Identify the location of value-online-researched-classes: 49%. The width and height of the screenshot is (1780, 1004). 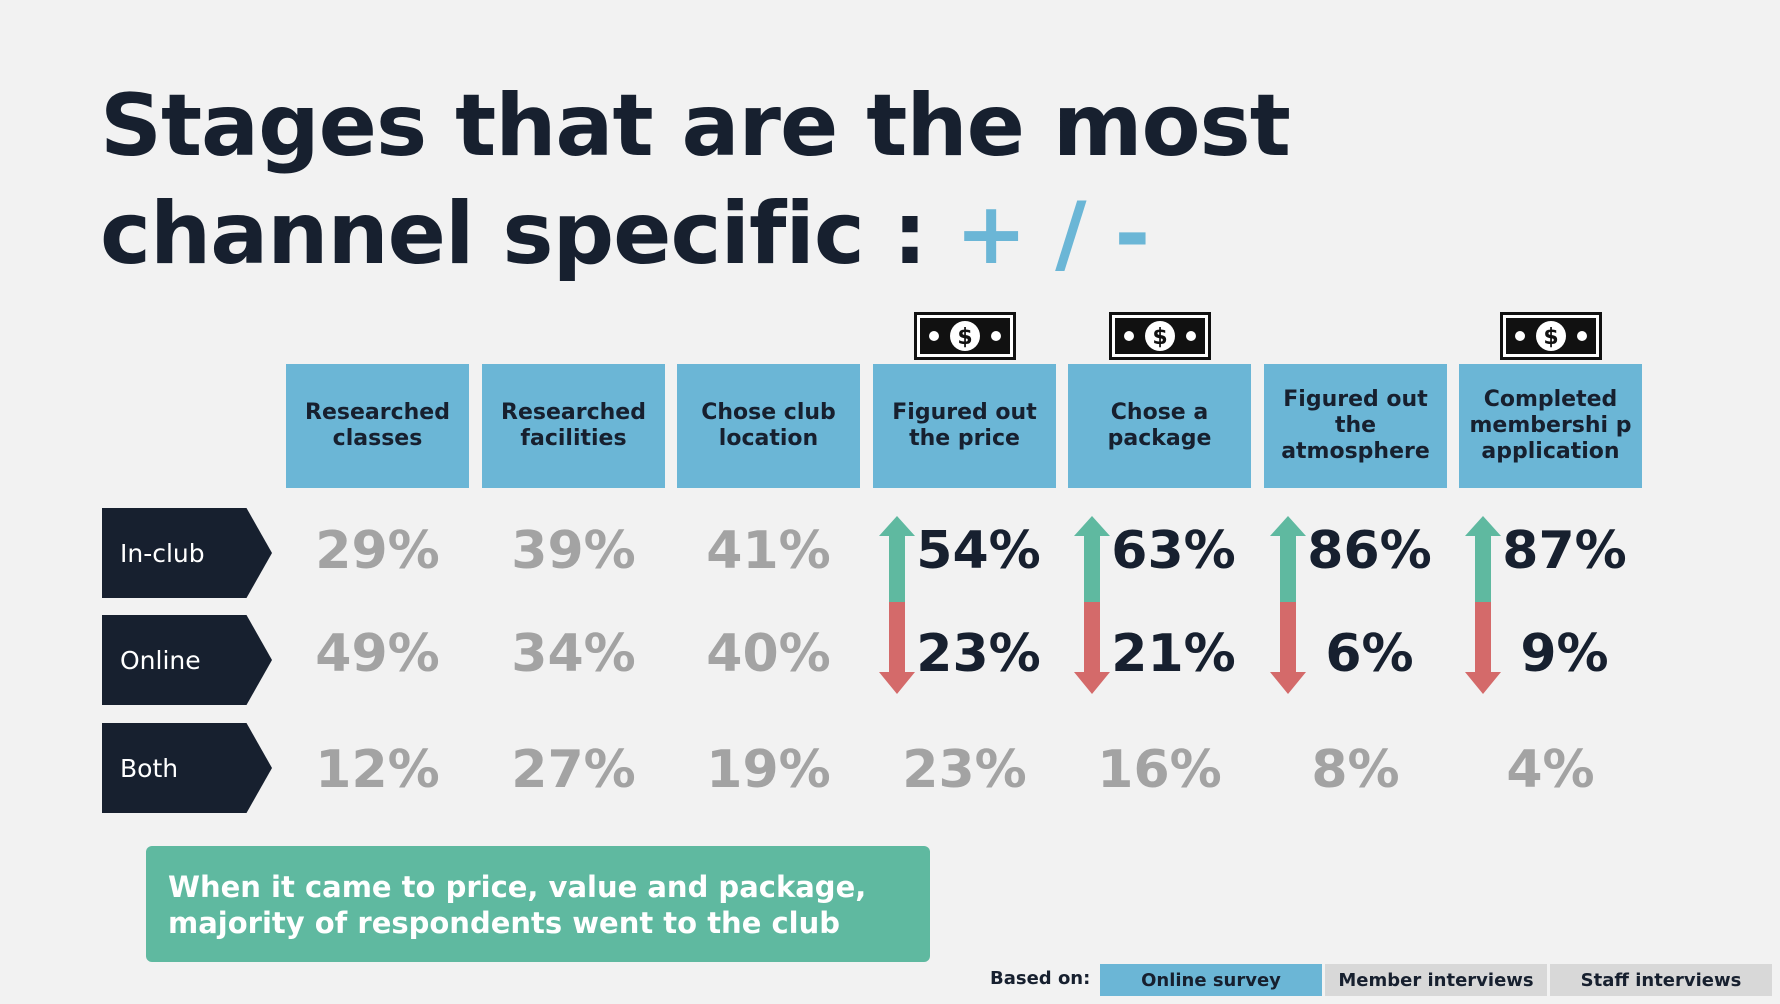
(377, 654).